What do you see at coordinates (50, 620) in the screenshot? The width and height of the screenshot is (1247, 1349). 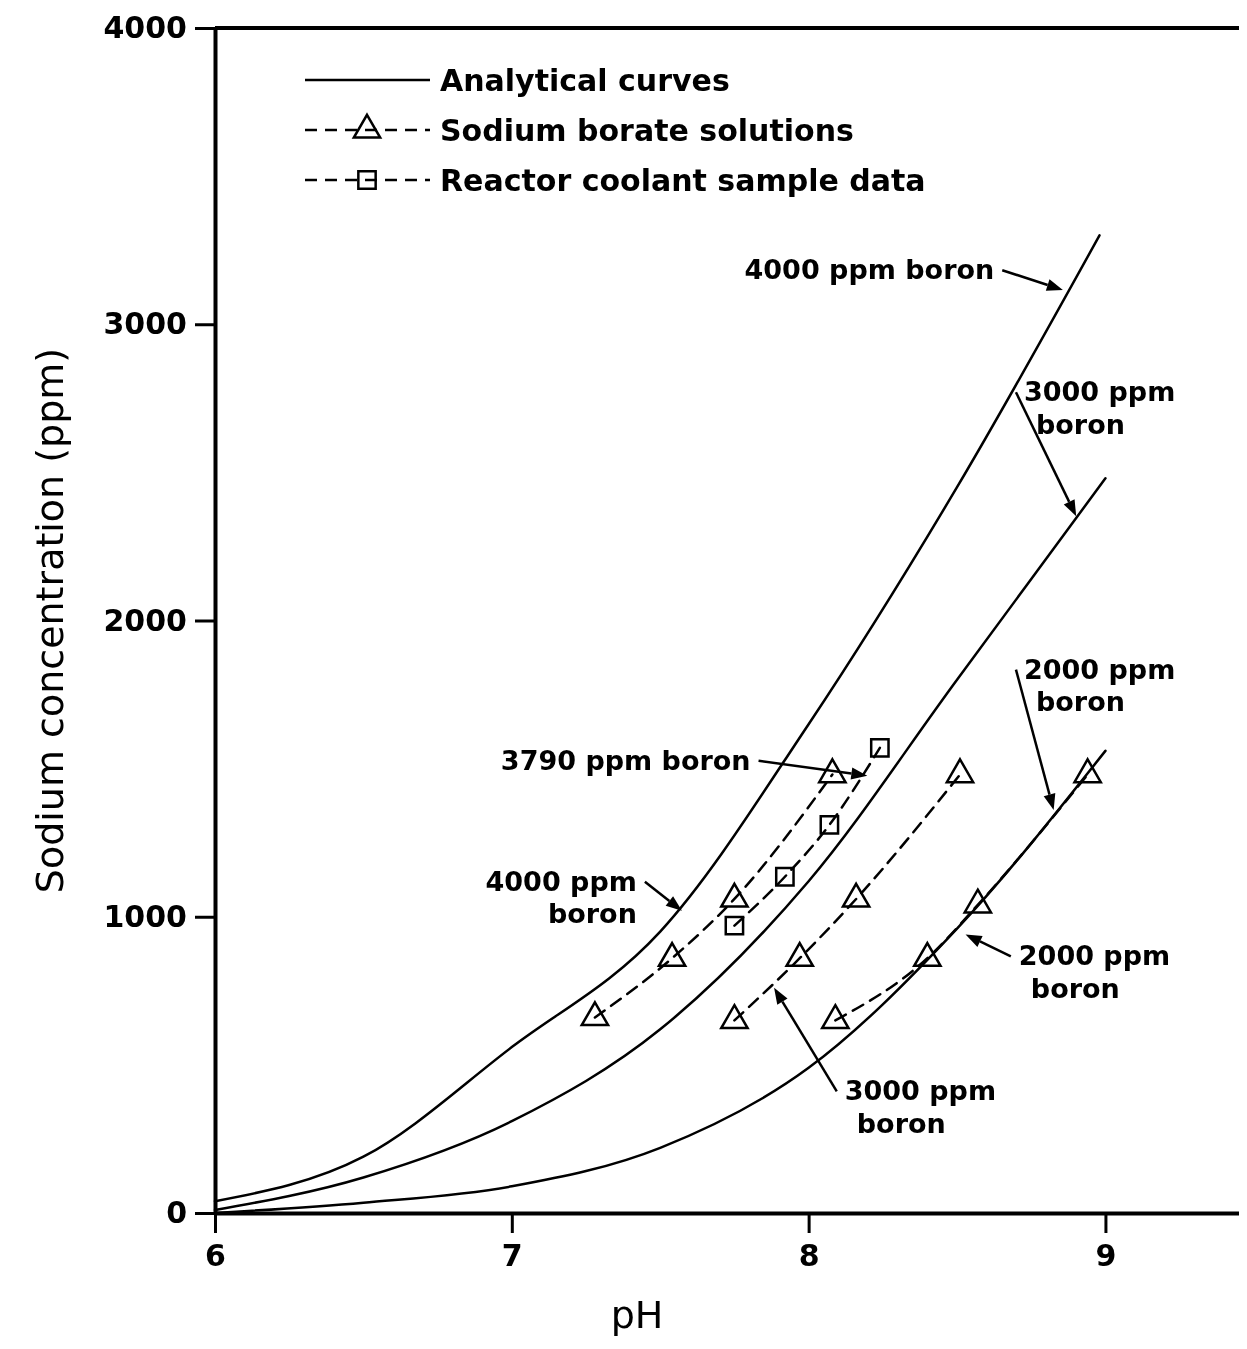 I see `y-axis-title: Sodium concentration (ppm)` at bounding box center [50, 620].